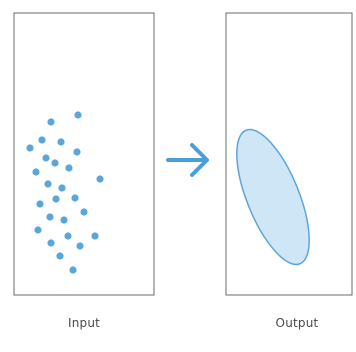 The height and width of the screenshot is (352, 356). Describe the element at coordinates (84, 323) in the screenshot. I see `input-caption: Input` at that location.